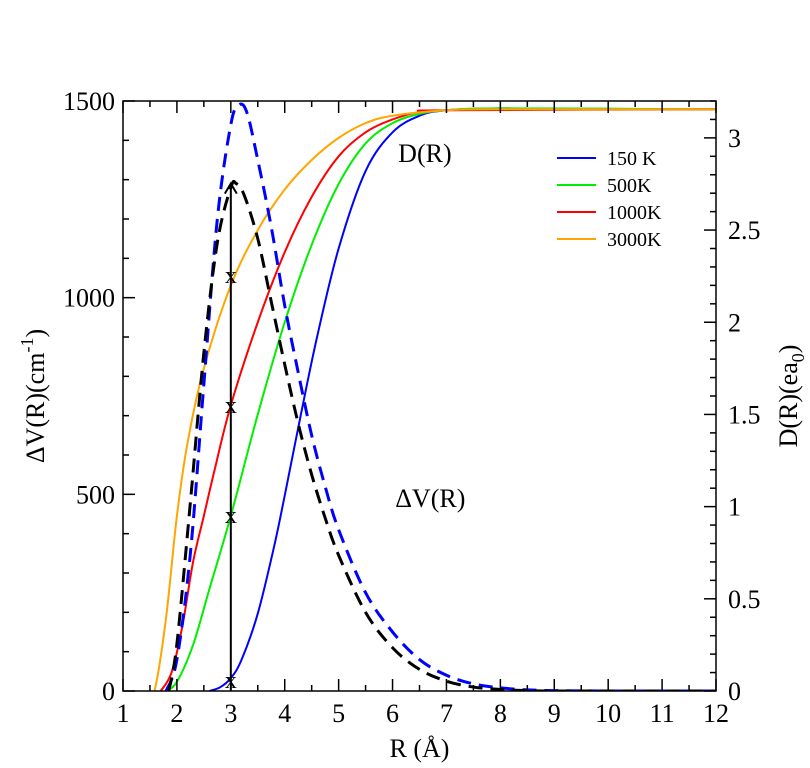  What do you see at coordinates (734, 322) in the screenshot?
I see `y-tick-label-right: 2` at bounding box center [734, 322].